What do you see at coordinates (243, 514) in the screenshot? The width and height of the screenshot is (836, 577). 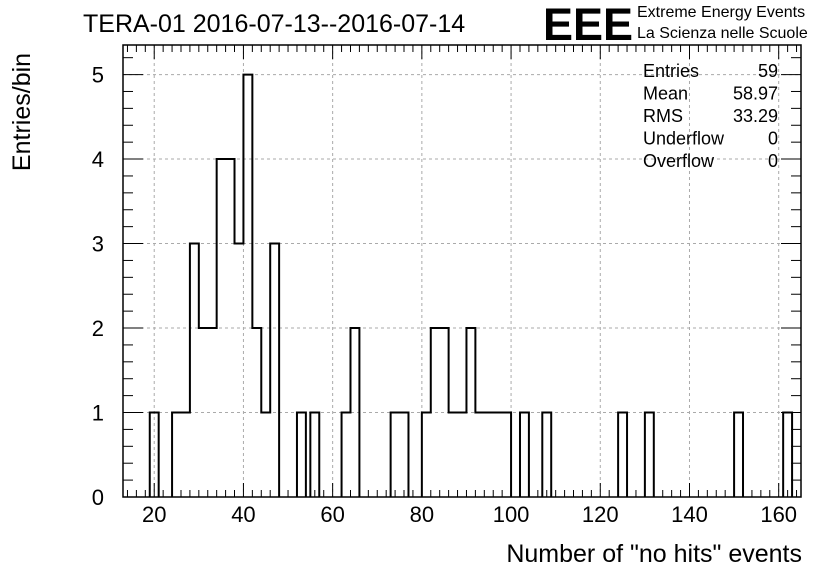 I see `x-tick-label: 40` at bounding box center [243, 514].